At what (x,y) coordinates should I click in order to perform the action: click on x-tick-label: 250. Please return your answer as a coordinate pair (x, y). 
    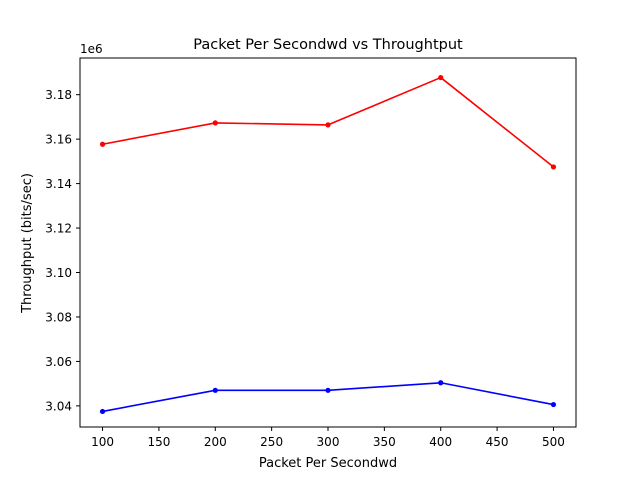
    Looking at the image, I should click on (271, 442).